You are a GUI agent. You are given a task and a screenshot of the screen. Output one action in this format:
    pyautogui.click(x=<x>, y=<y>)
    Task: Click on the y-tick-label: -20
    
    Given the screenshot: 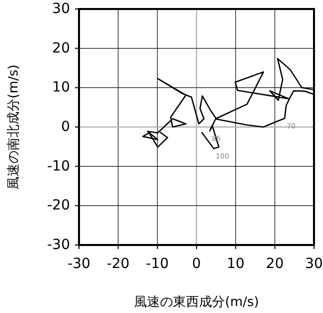 What is the action you would take?
    pyautogui.click(x=58, y=206)
    